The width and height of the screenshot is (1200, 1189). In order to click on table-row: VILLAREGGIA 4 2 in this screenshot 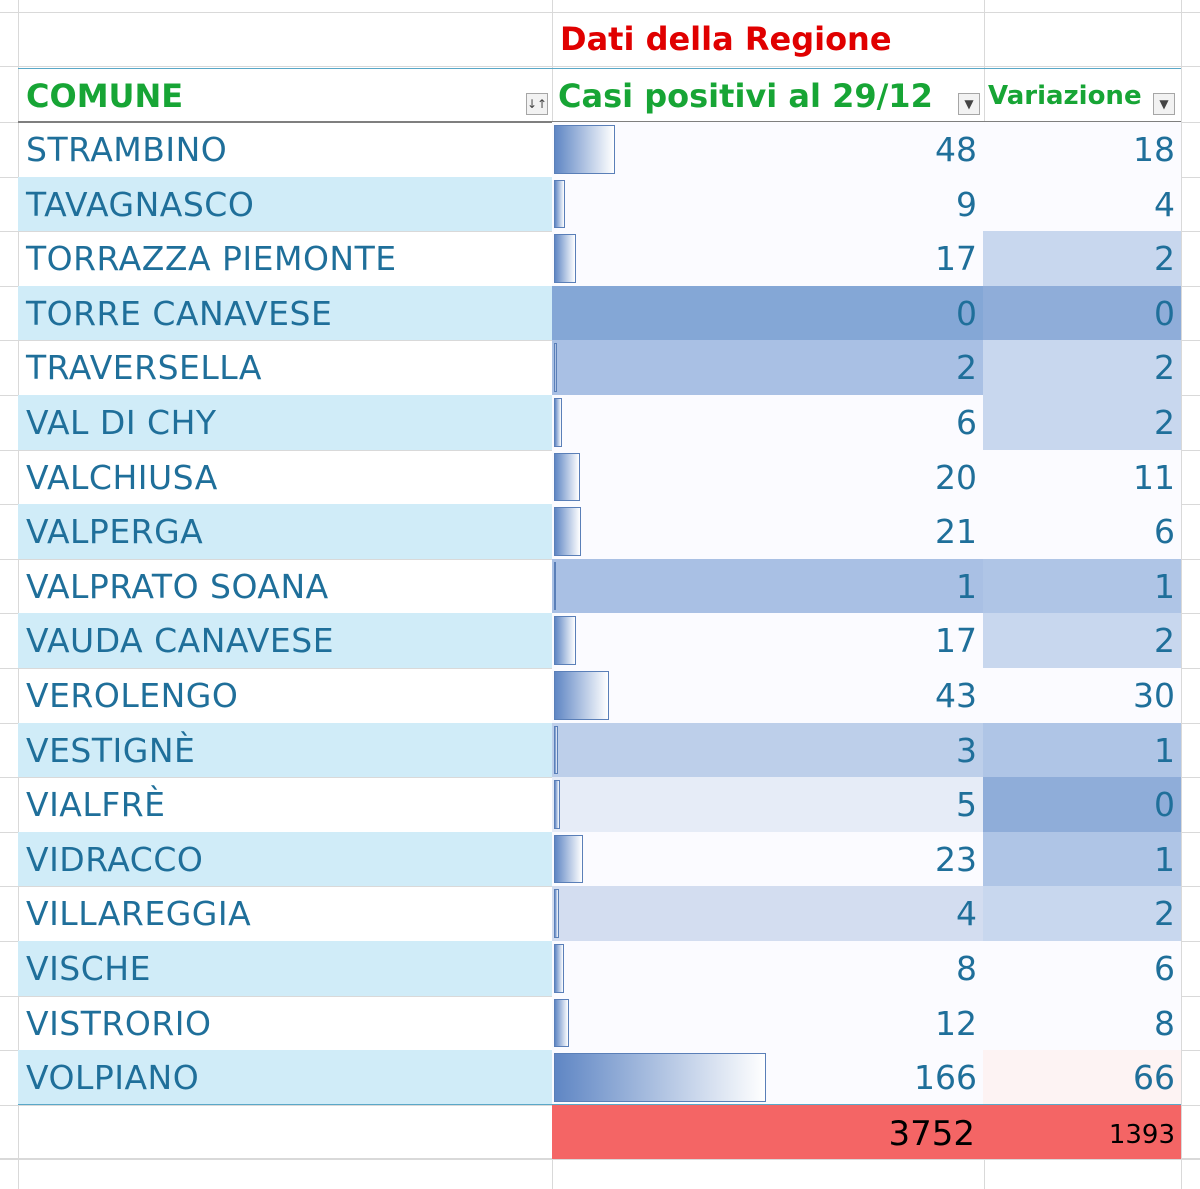, I will do `click(599, 913)`.